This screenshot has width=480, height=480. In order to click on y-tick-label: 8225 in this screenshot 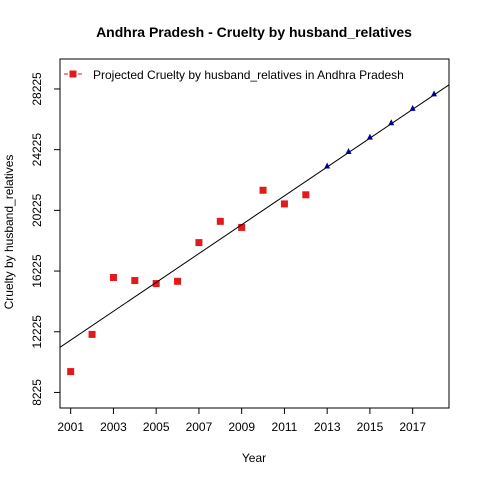, I will do `click(37, 392)`.